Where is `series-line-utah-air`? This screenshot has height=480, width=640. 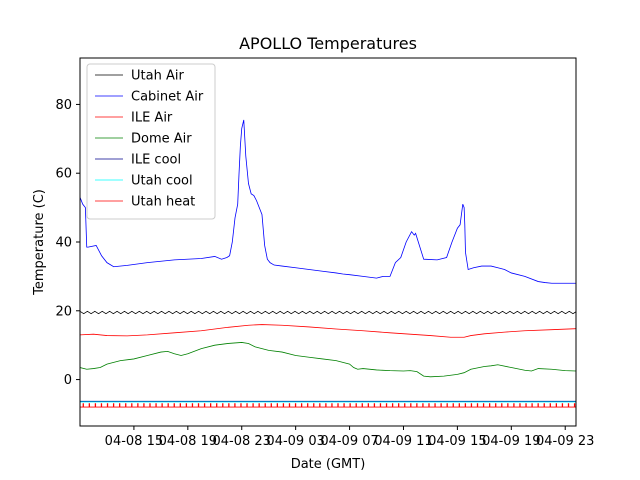 series-line-utah-air is located at coordinates (328, 312).